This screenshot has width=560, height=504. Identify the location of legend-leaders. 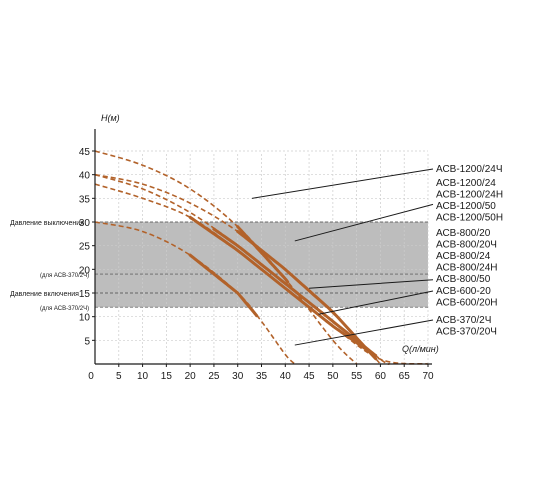
(342, 257).